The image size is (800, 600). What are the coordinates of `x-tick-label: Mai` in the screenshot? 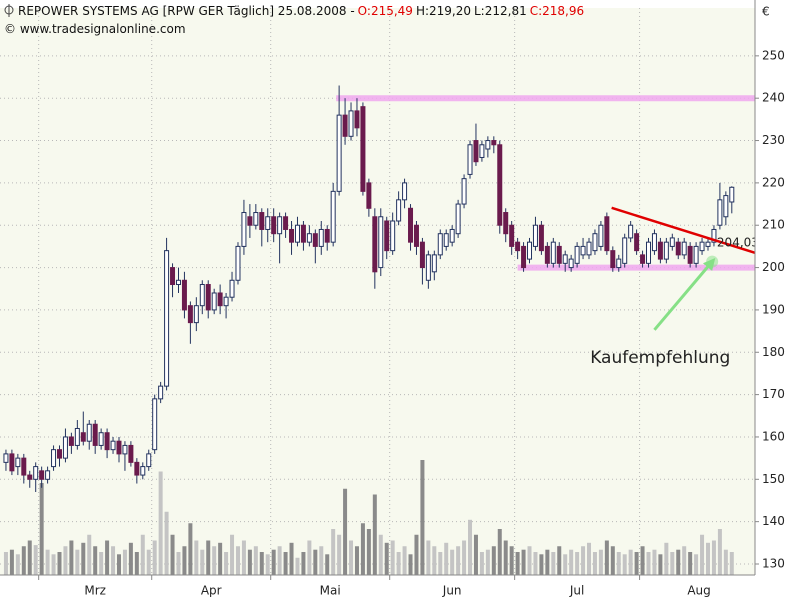 It's located at (330, 591).